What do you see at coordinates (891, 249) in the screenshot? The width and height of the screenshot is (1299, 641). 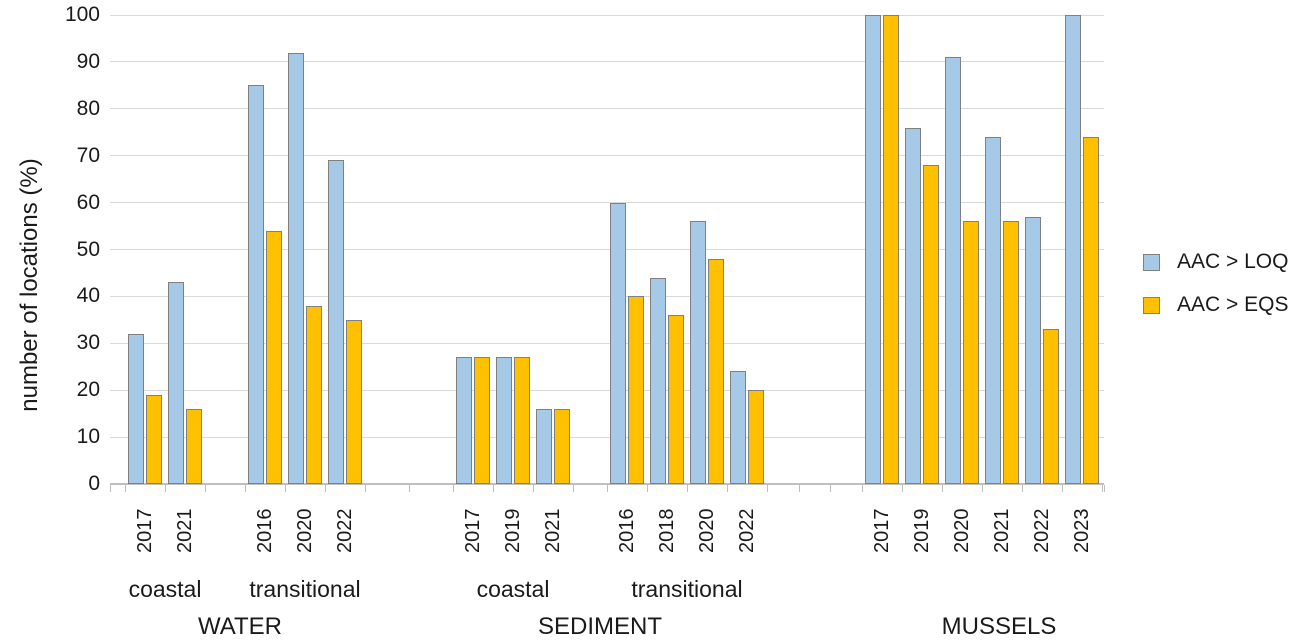 I see `bar-mussels-2017-aac-eqs` at bounding box center [891, 249].